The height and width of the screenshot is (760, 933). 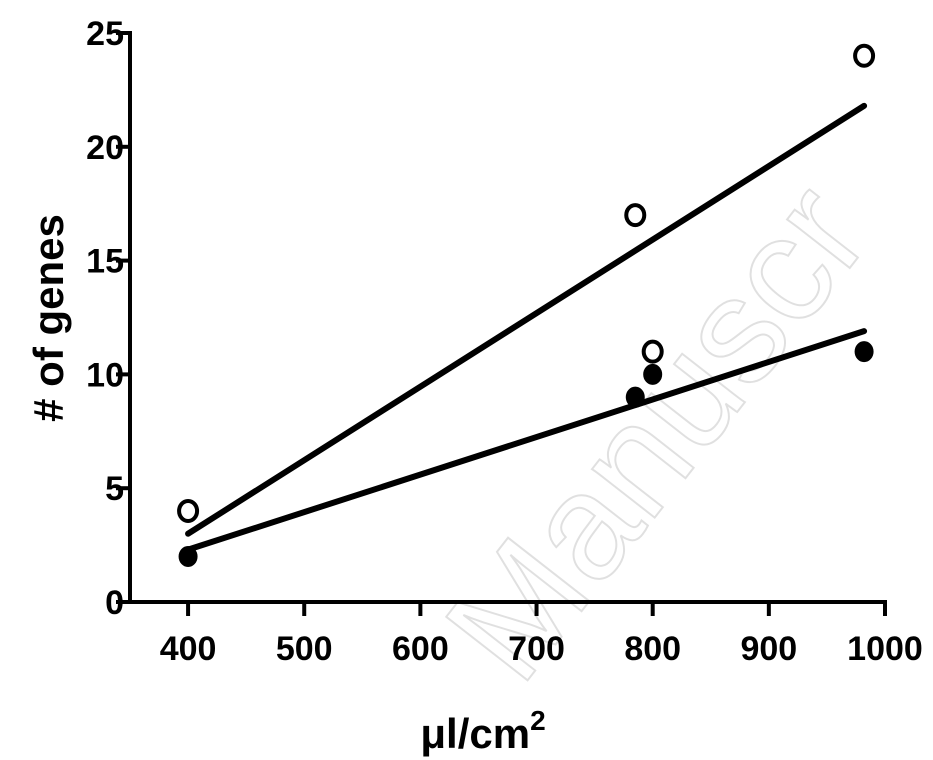 I want to click on x-axis-title-superscript: 2, so click(x=538, y=720).